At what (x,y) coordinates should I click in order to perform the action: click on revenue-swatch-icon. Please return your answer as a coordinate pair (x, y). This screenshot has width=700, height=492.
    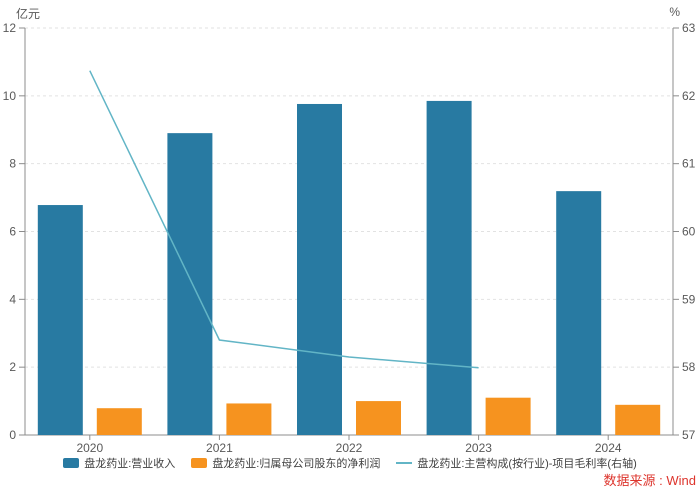
    Looking at the image, I should click on (71, 463).